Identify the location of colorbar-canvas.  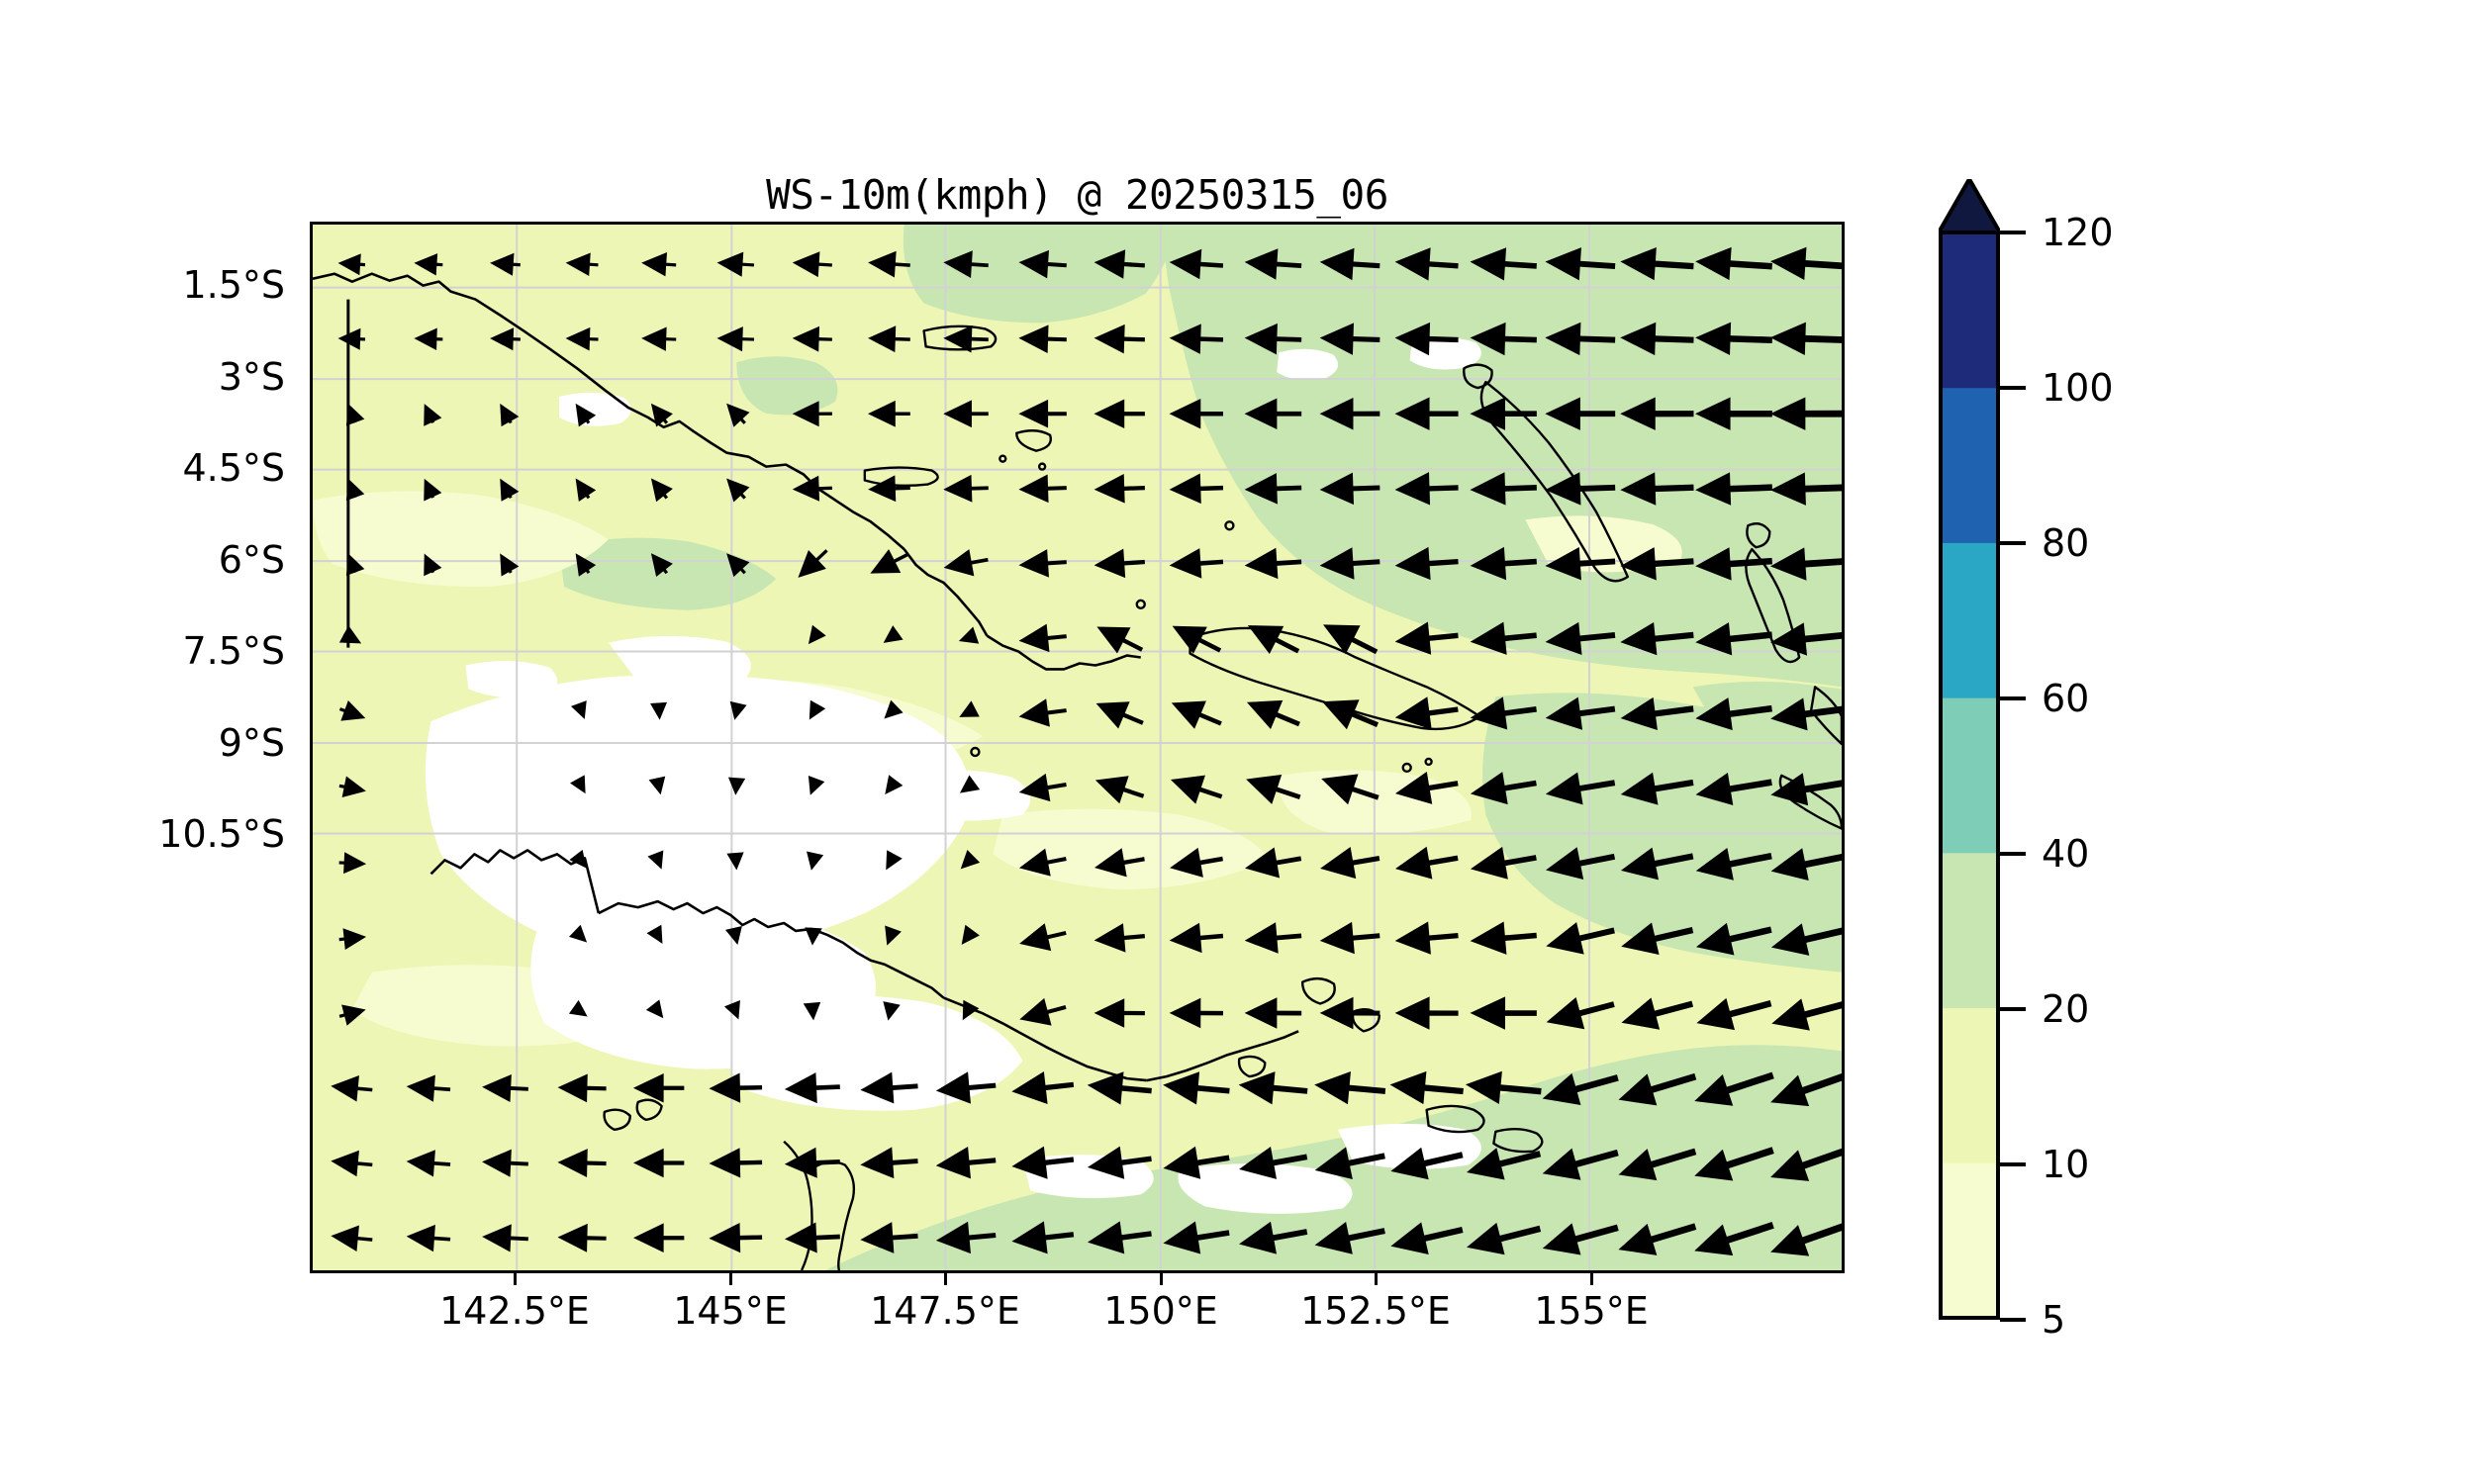
(1970, 749).